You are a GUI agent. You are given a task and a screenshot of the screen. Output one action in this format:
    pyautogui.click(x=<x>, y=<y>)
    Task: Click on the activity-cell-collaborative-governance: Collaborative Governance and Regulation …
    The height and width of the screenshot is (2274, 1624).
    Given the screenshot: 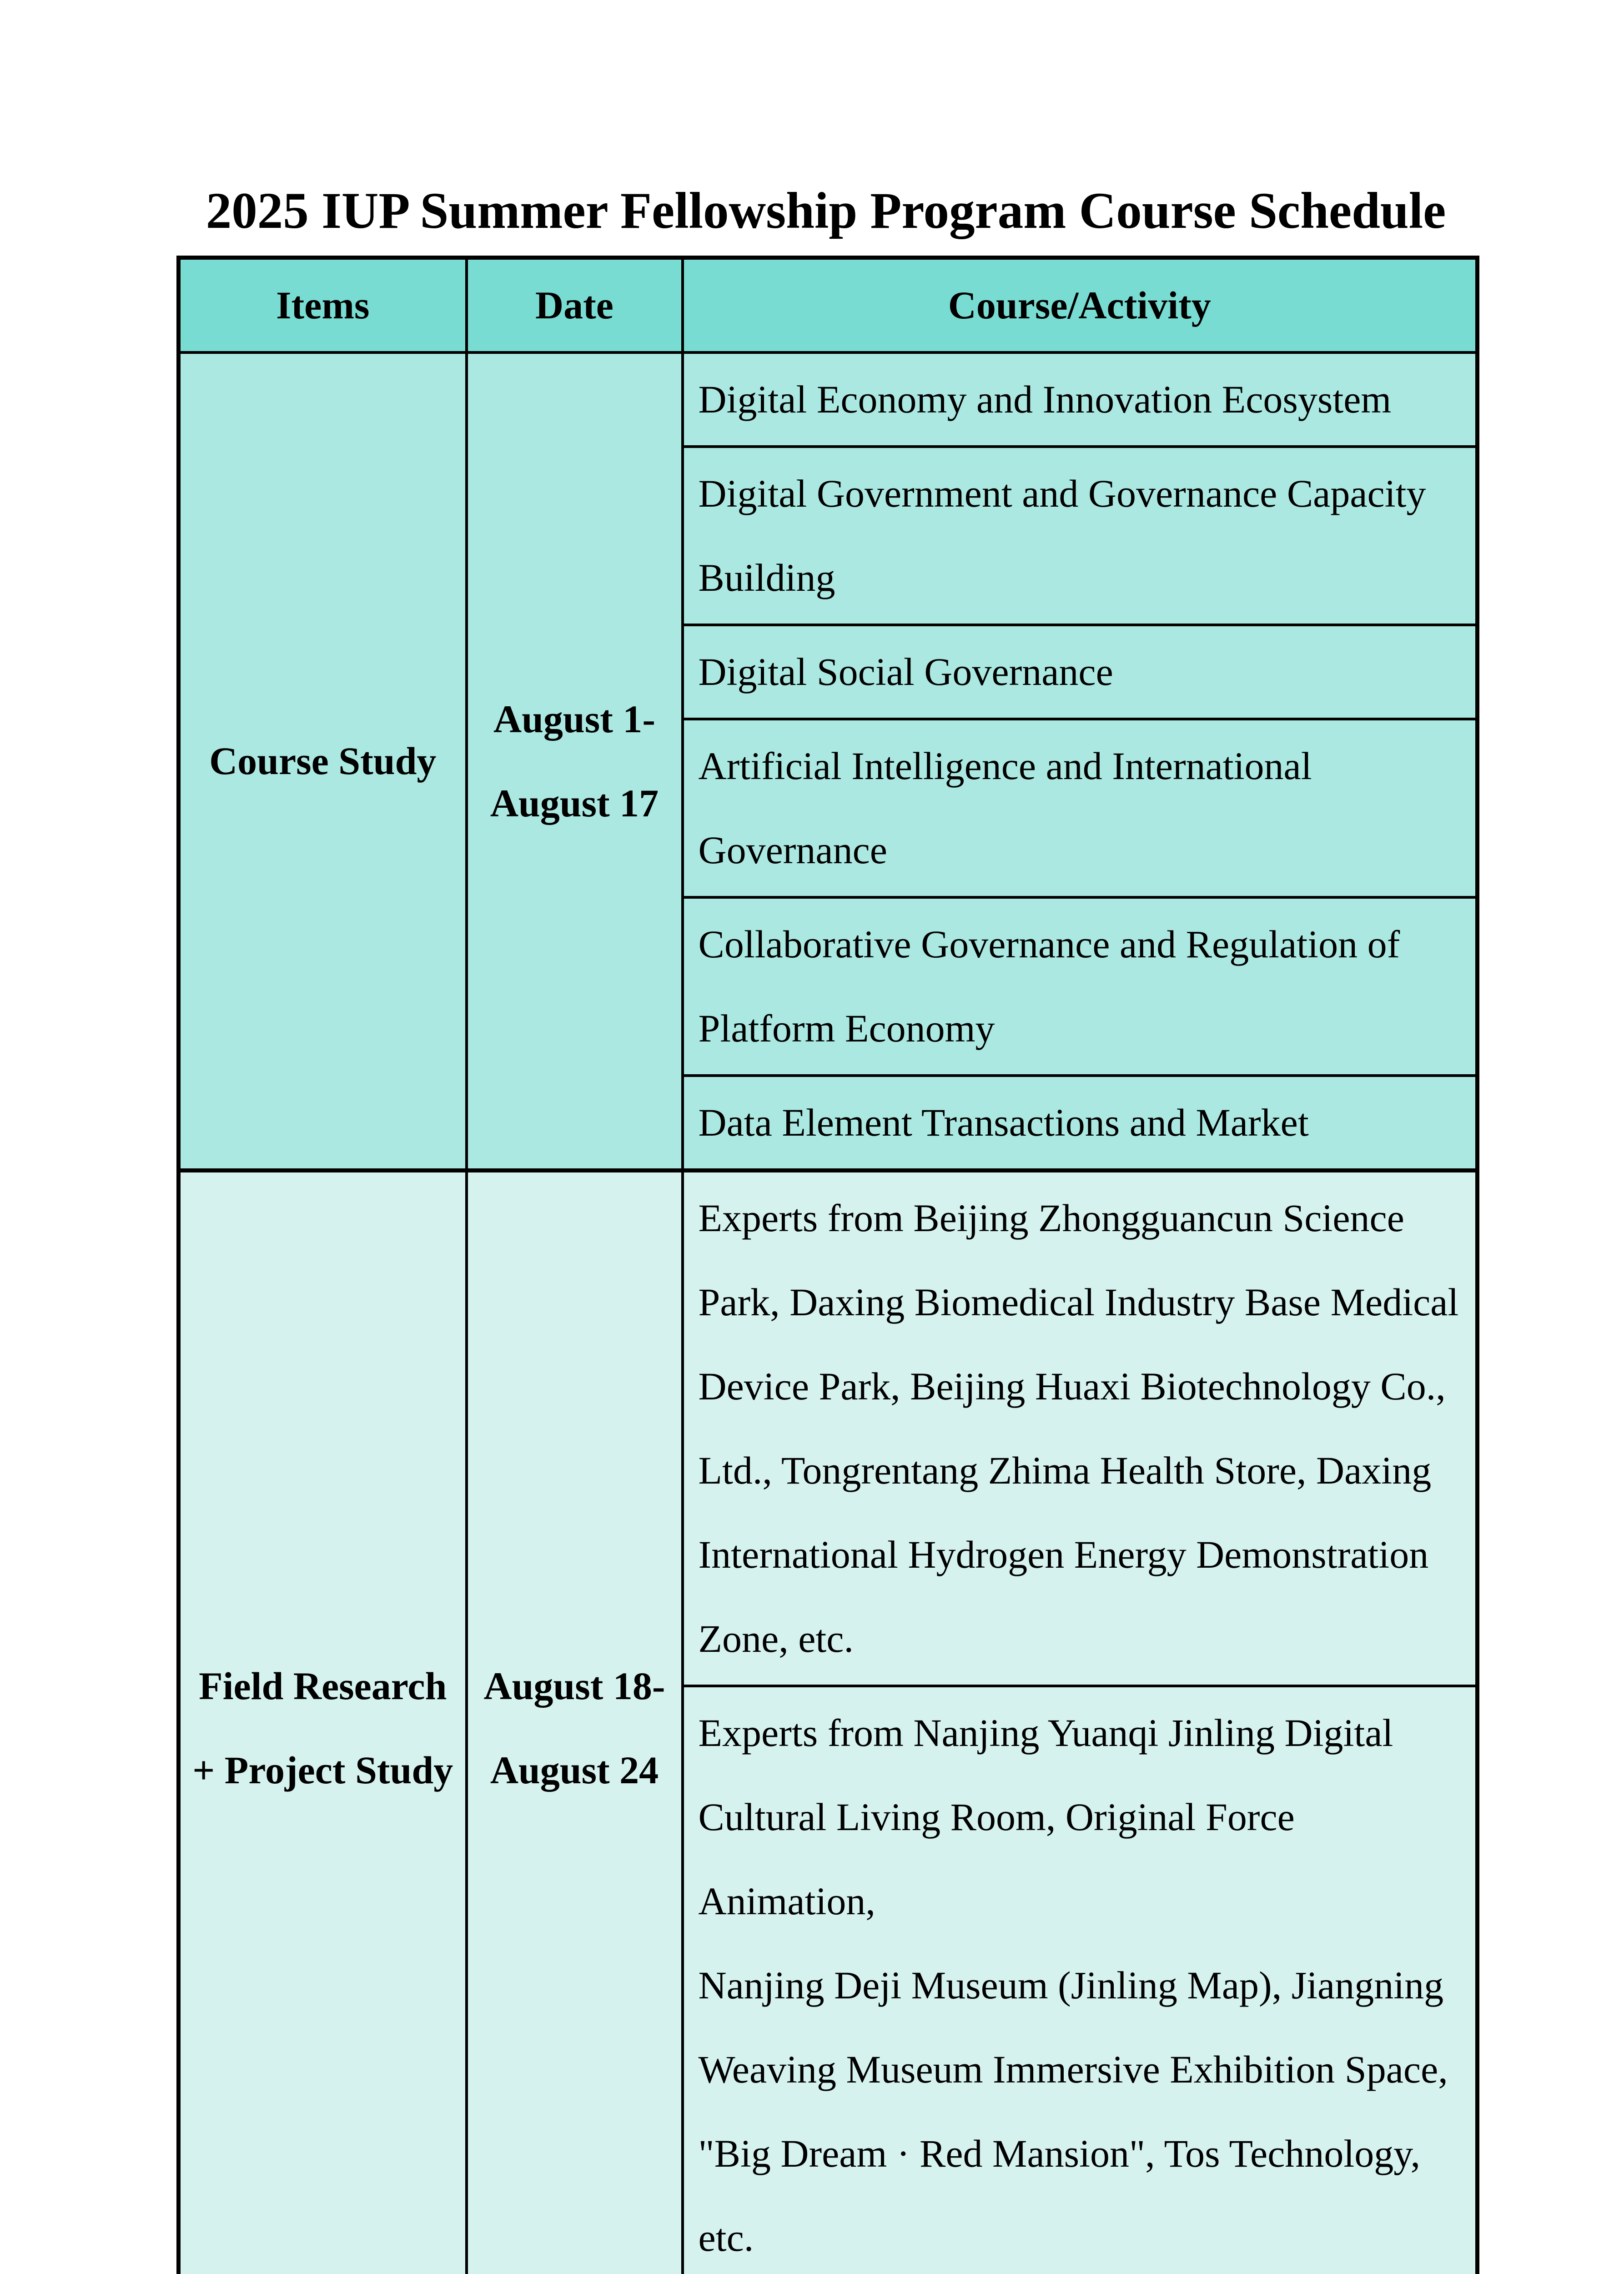 What is the action you would take?
    pyautogui.click(x=1080, y=986)
    